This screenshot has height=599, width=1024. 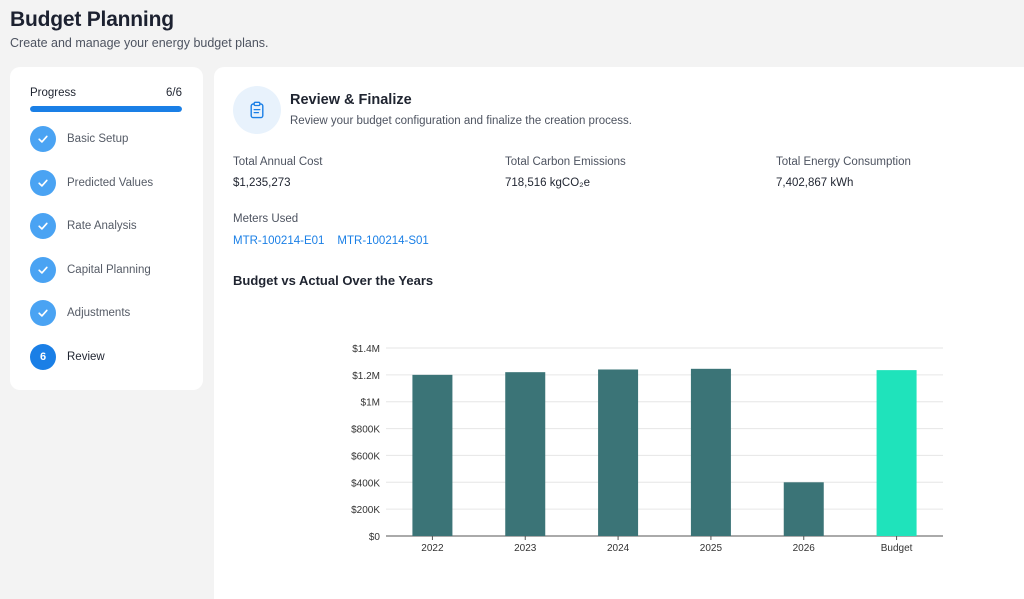 I want to click on step-capital-planning: Capital Planning, so click(x=91, y=269).